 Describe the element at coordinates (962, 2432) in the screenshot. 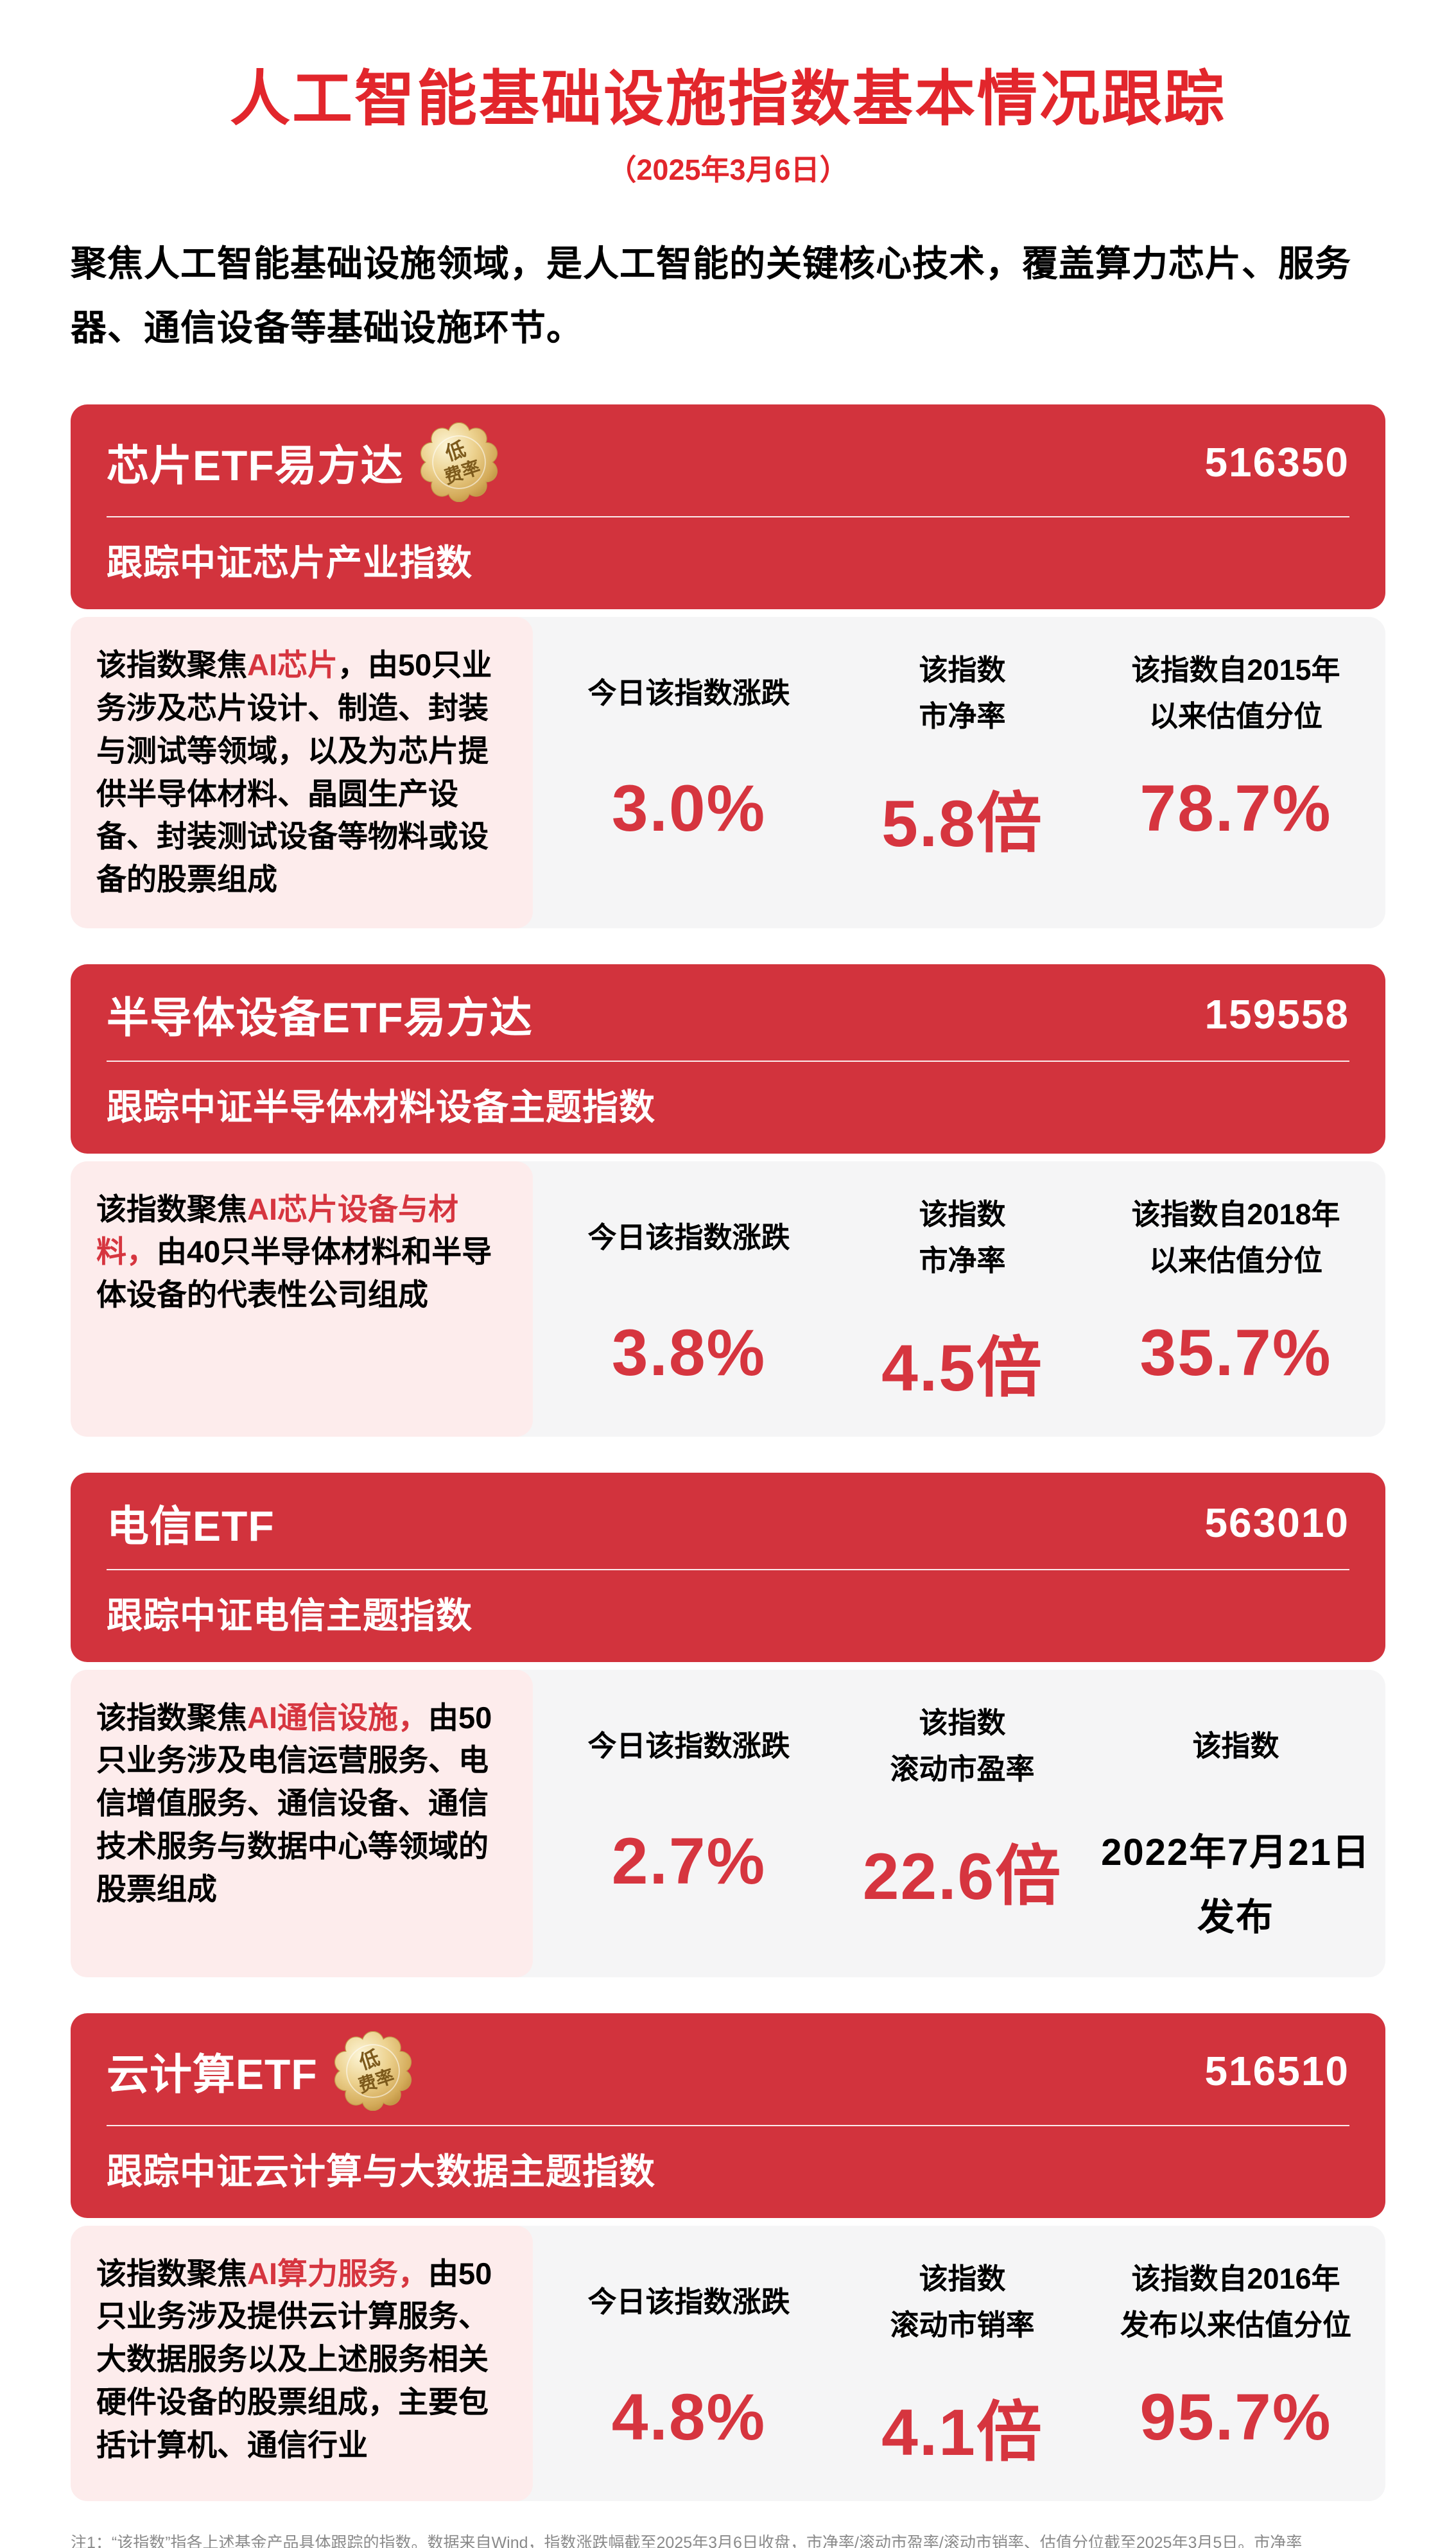

I see `stat-value: 4.1倍` at that location.